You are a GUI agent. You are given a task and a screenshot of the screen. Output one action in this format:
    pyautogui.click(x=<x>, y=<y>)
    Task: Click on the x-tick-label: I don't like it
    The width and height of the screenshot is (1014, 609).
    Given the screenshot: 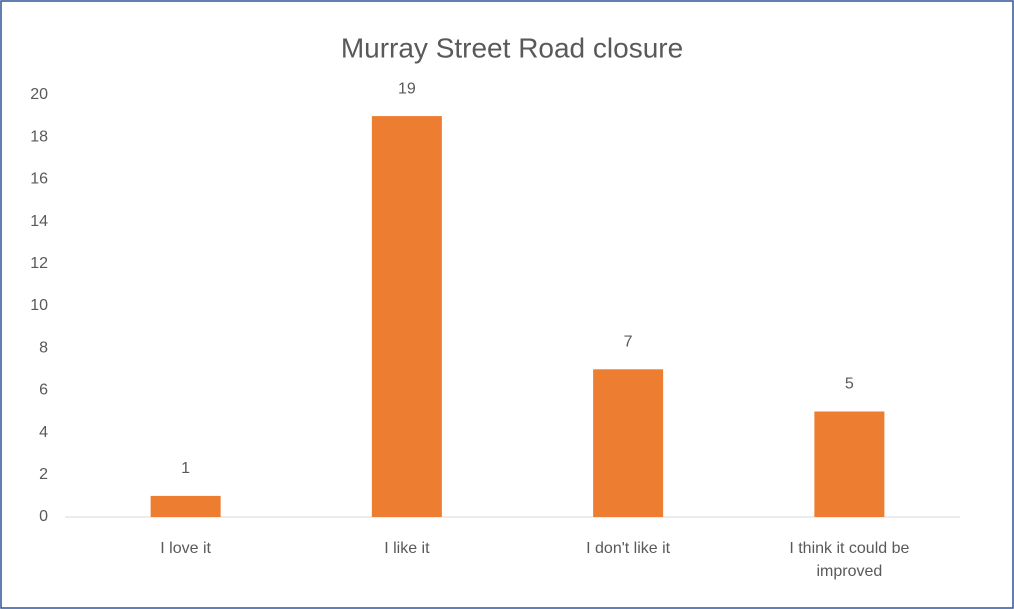 What is the action you would take?
    pyautogui.click(x=628, y=548)
    